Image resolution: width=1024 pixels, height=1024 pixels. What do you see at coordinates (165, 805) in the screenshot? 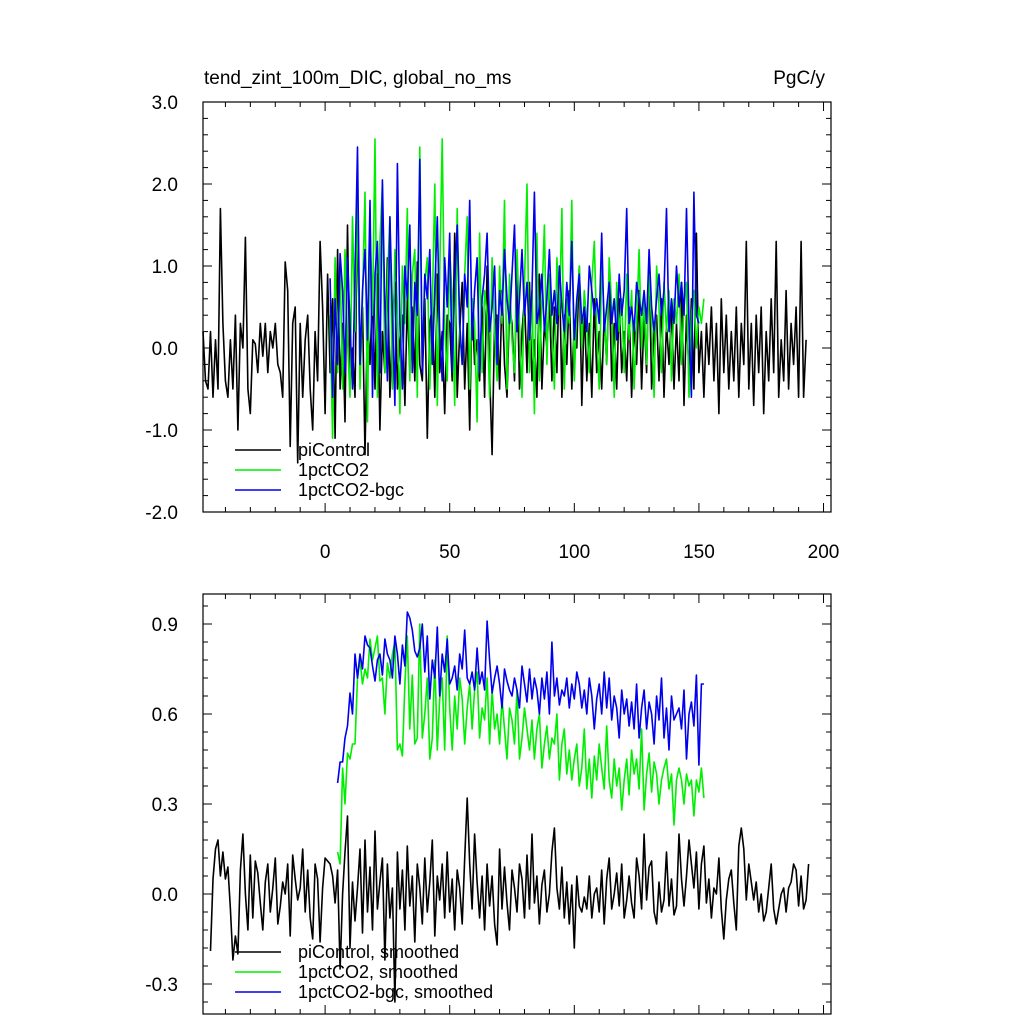
I see `y-tick-label: 0.3` at bounding box center [165, 805].